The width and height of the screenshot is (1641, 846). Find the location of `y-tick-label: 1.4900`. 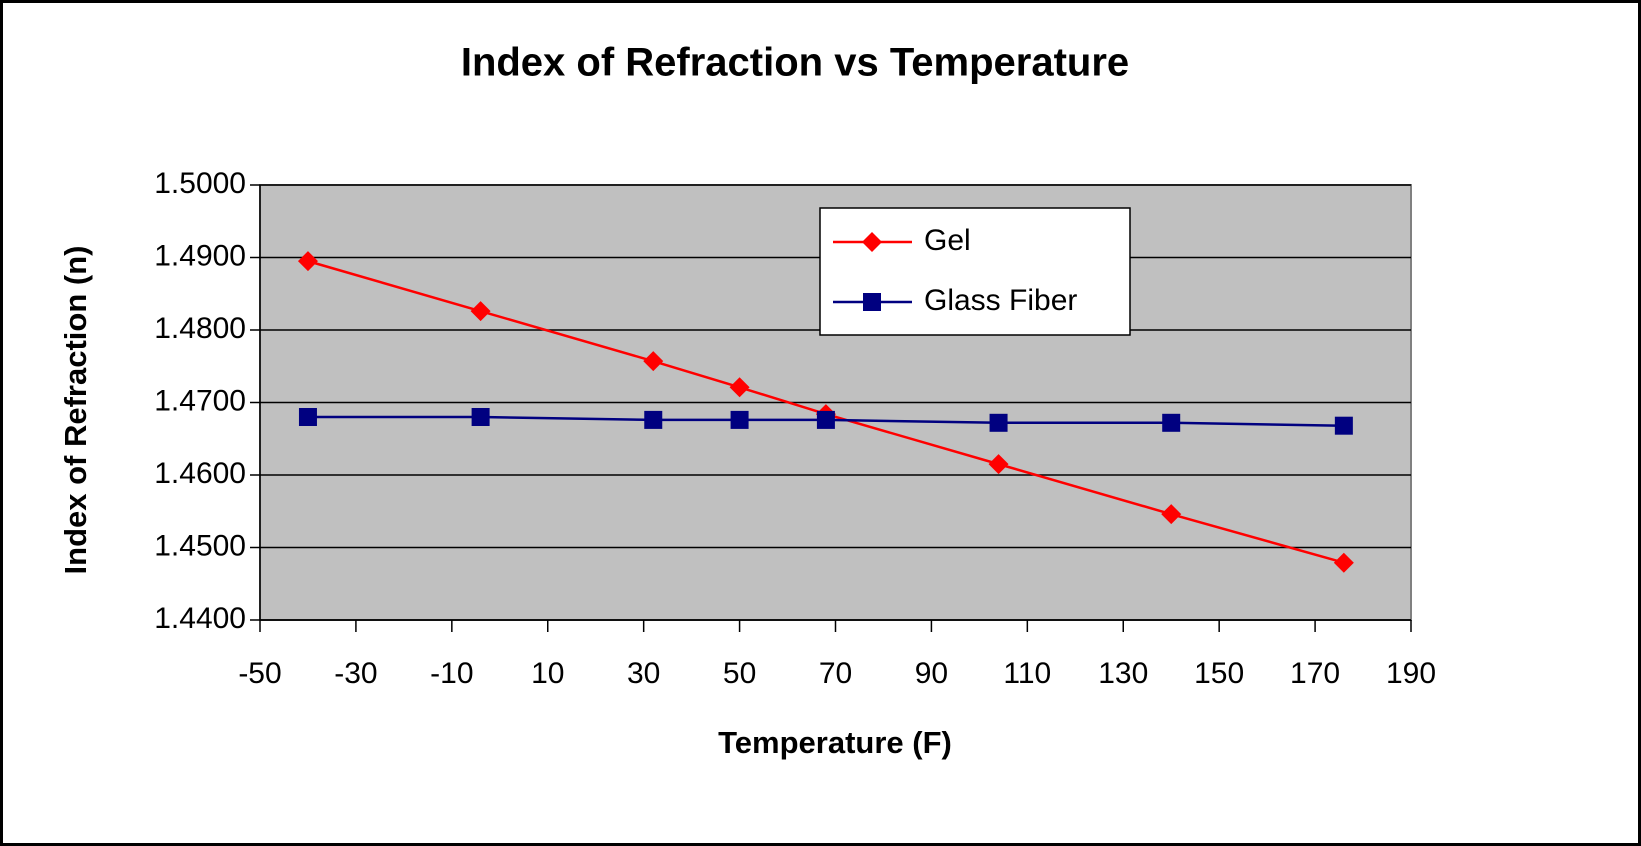

y-tick-label: 1.4900 is located at coordinates (200, 255).